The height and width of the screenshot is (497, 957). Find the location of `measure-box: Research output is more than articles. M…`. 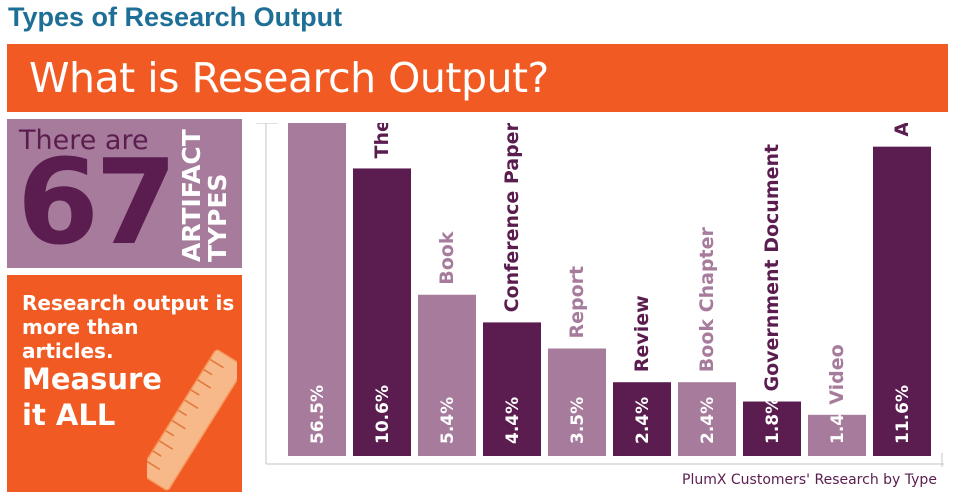

measure-box: Research output is more than articles. M… is located at coordinates (124, 383).